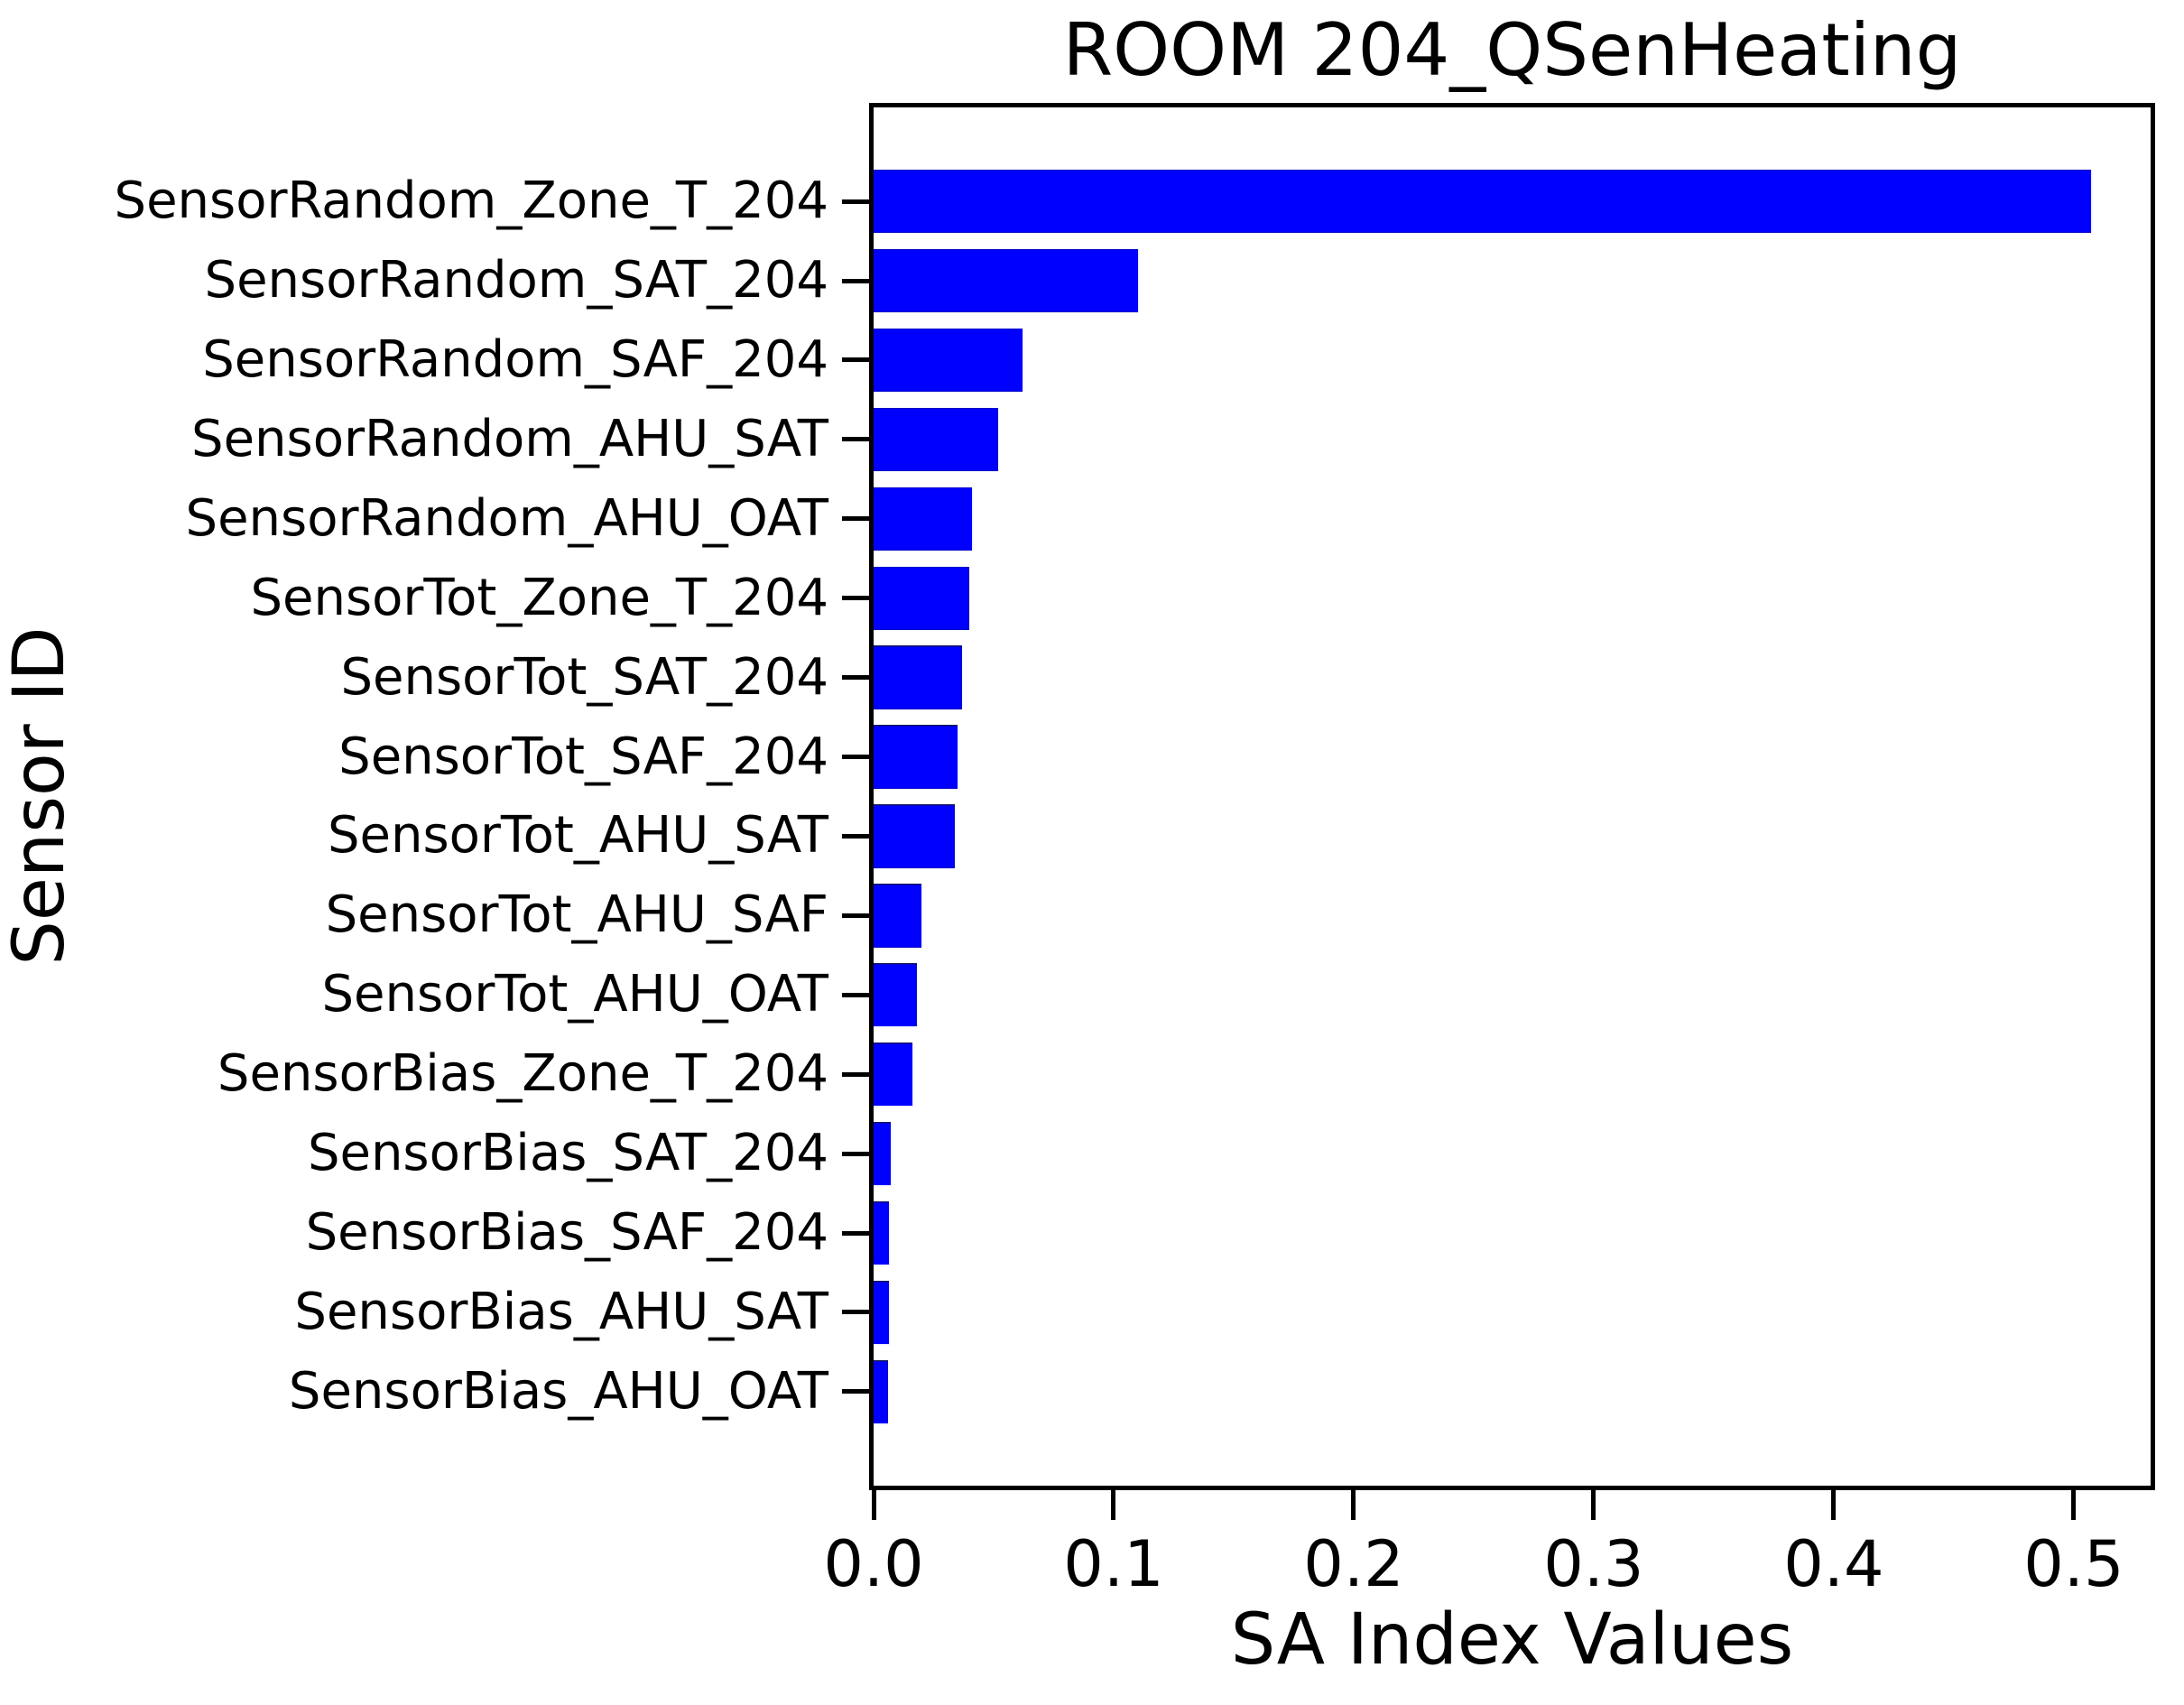 The image size is (2184, 1705). What do you see at coordinates (577, 836) in the screenshot?
I see `y-tick-label: SensorTot_AHU_SAT` at bounding box center [577, 836].